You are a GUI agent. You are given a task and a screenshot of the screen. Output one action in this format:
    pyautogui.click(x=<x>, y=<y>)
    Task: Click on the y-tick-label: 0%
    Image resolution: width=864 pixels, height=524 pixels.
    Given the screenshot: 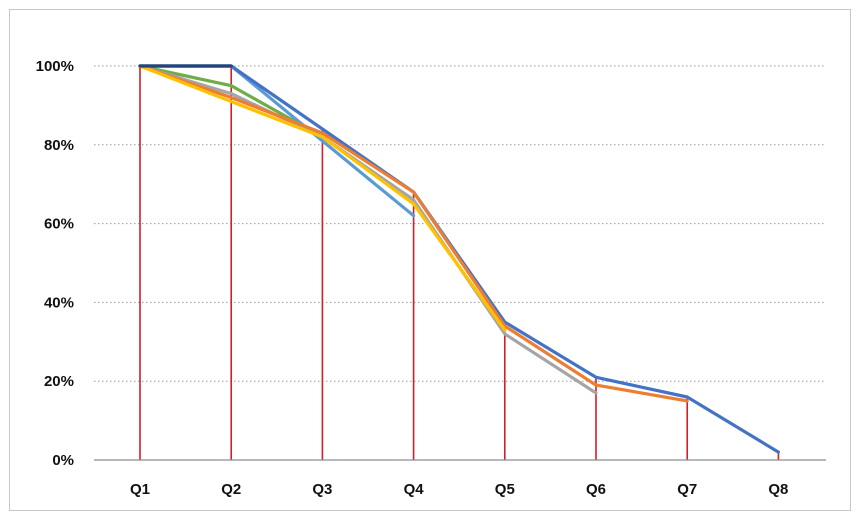 What is the action you would take?
    pyautogui.click(x=63, y=460)
    